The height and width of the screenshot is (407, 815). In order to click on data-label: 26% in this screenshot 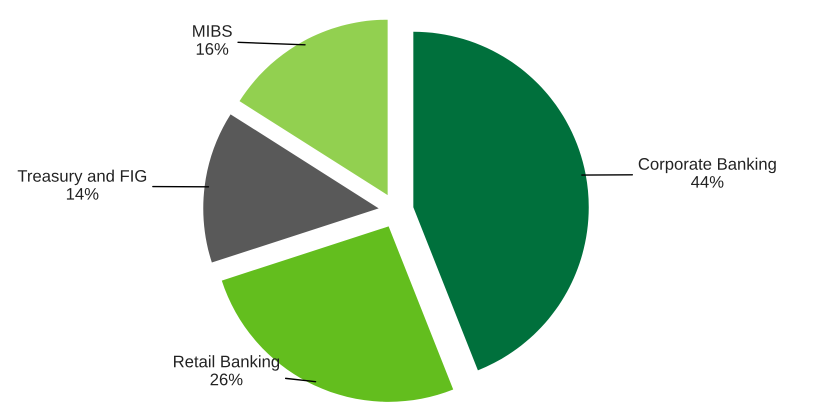, I will do `click(226, 380)`.